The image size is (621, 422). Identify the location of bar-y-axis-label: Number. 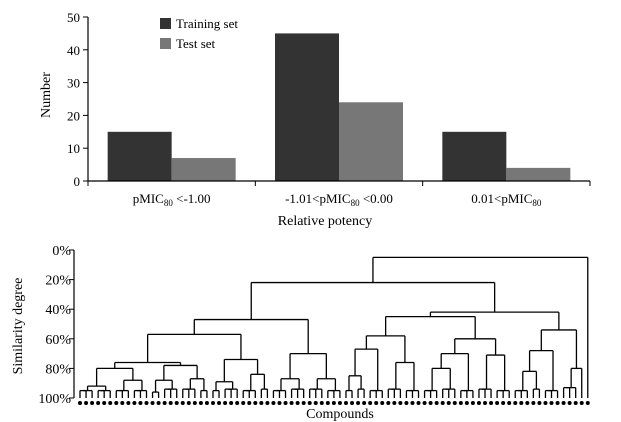
(46, 95).